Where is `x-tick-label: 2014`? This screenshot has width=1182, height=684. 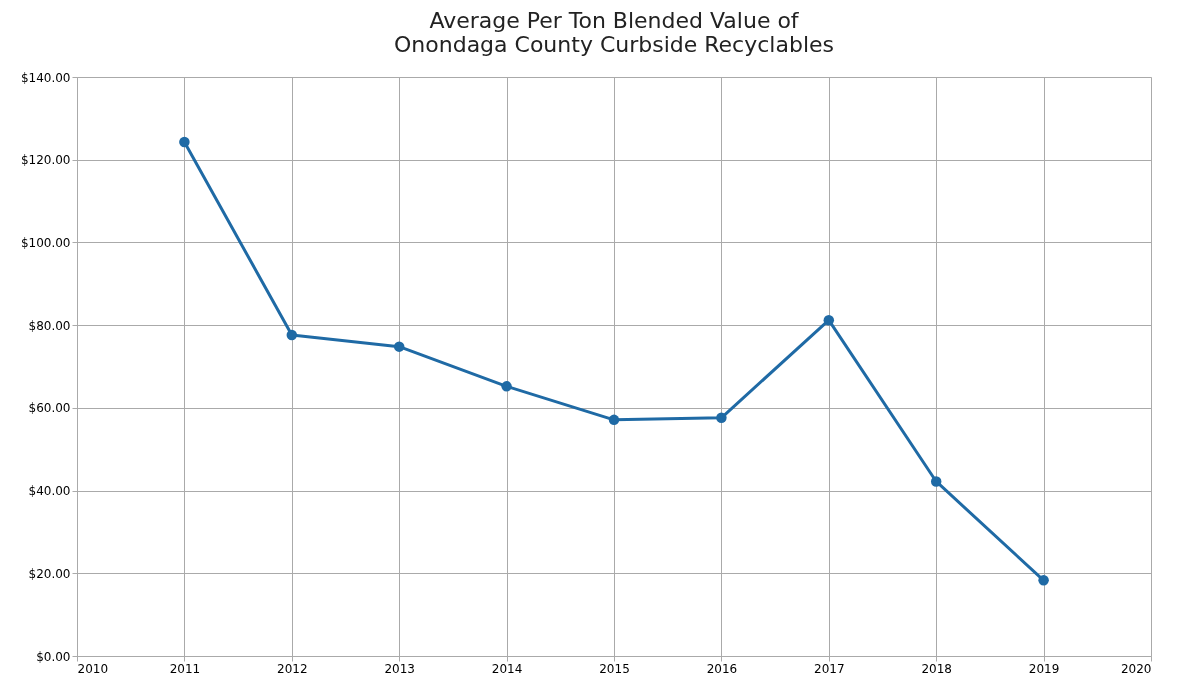
x-tick-label: 2014 is located at coordinates (507, 668).